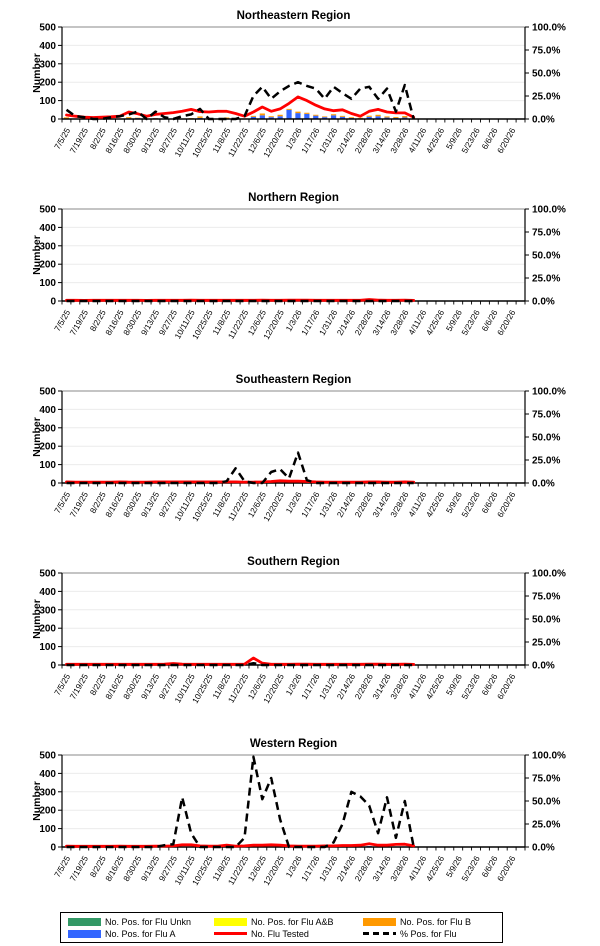  I want to click on legend-item-pct-pos: % Pos. for Flu, so click(433, 933).